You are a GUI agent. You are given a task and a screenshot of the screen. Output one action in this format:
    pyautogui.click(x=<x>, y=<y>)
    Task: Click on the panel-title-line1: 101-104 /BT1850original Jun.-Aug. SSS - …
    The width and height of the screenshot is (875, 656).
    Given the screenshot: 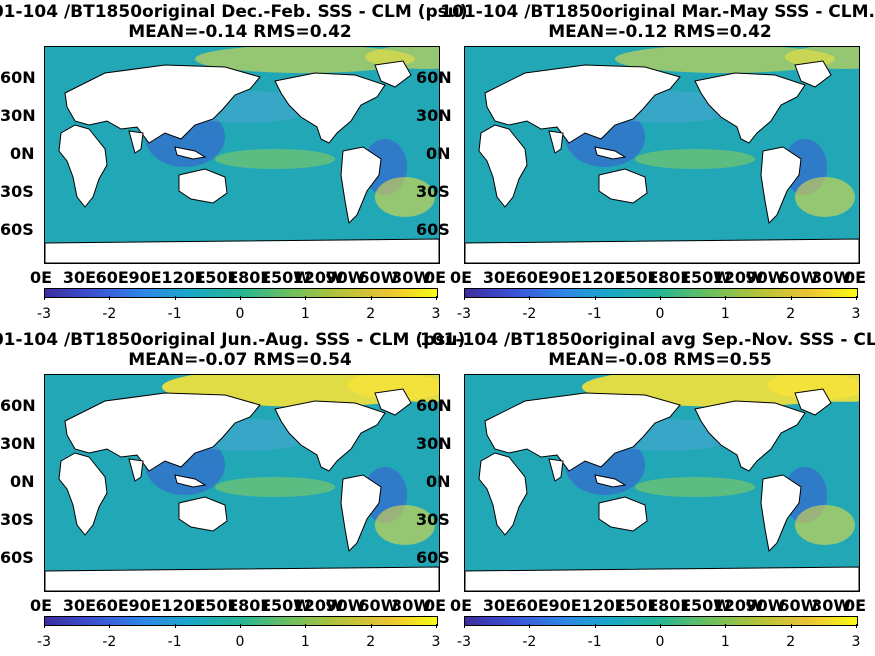 What is the action you would take?
    pyautogui.click(x=233, y=340)
    